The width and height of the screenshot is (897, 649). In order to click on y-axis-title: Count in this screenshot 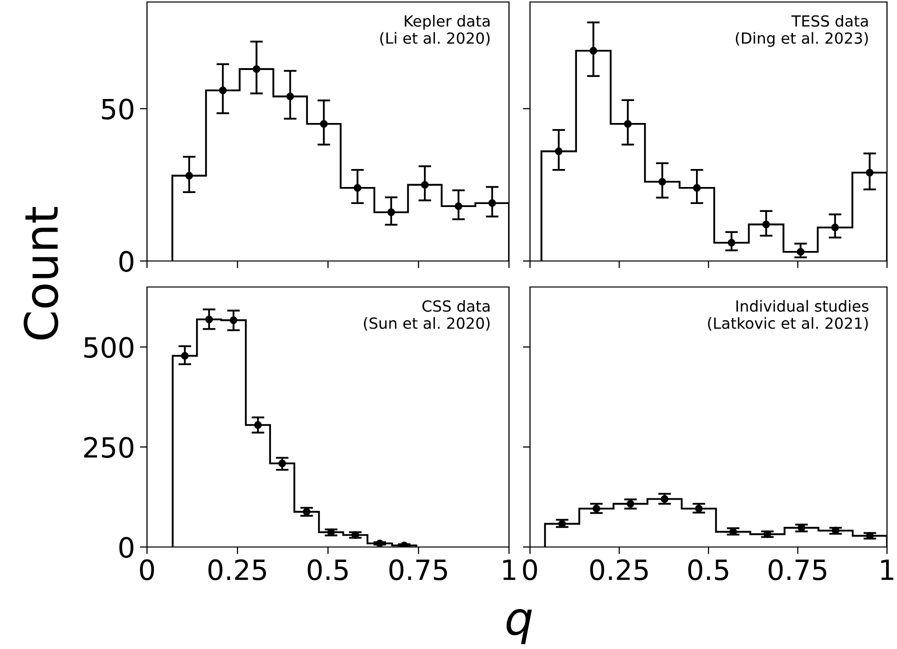, I will do `click(41, 273)`.